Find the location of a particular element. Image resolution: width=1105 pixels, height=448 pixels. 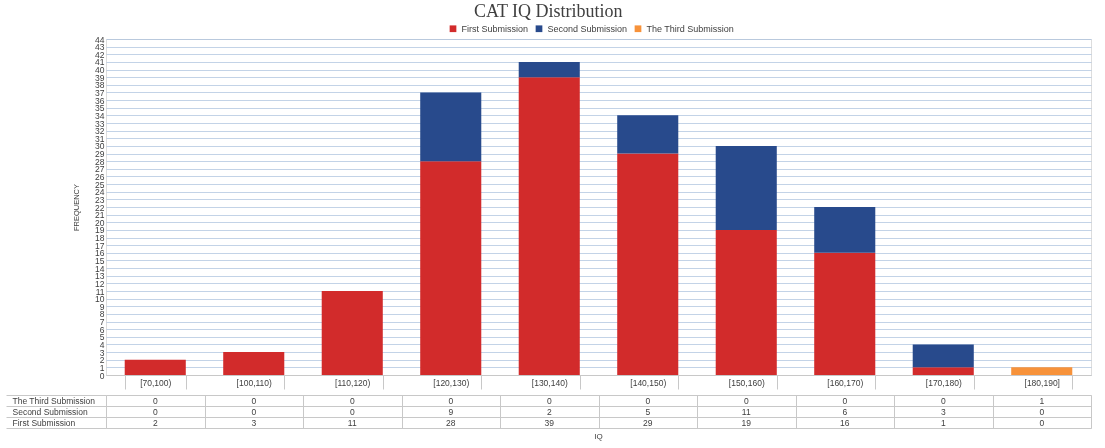

x-tick-label: [100,110) is located at coordinates (254, 382).